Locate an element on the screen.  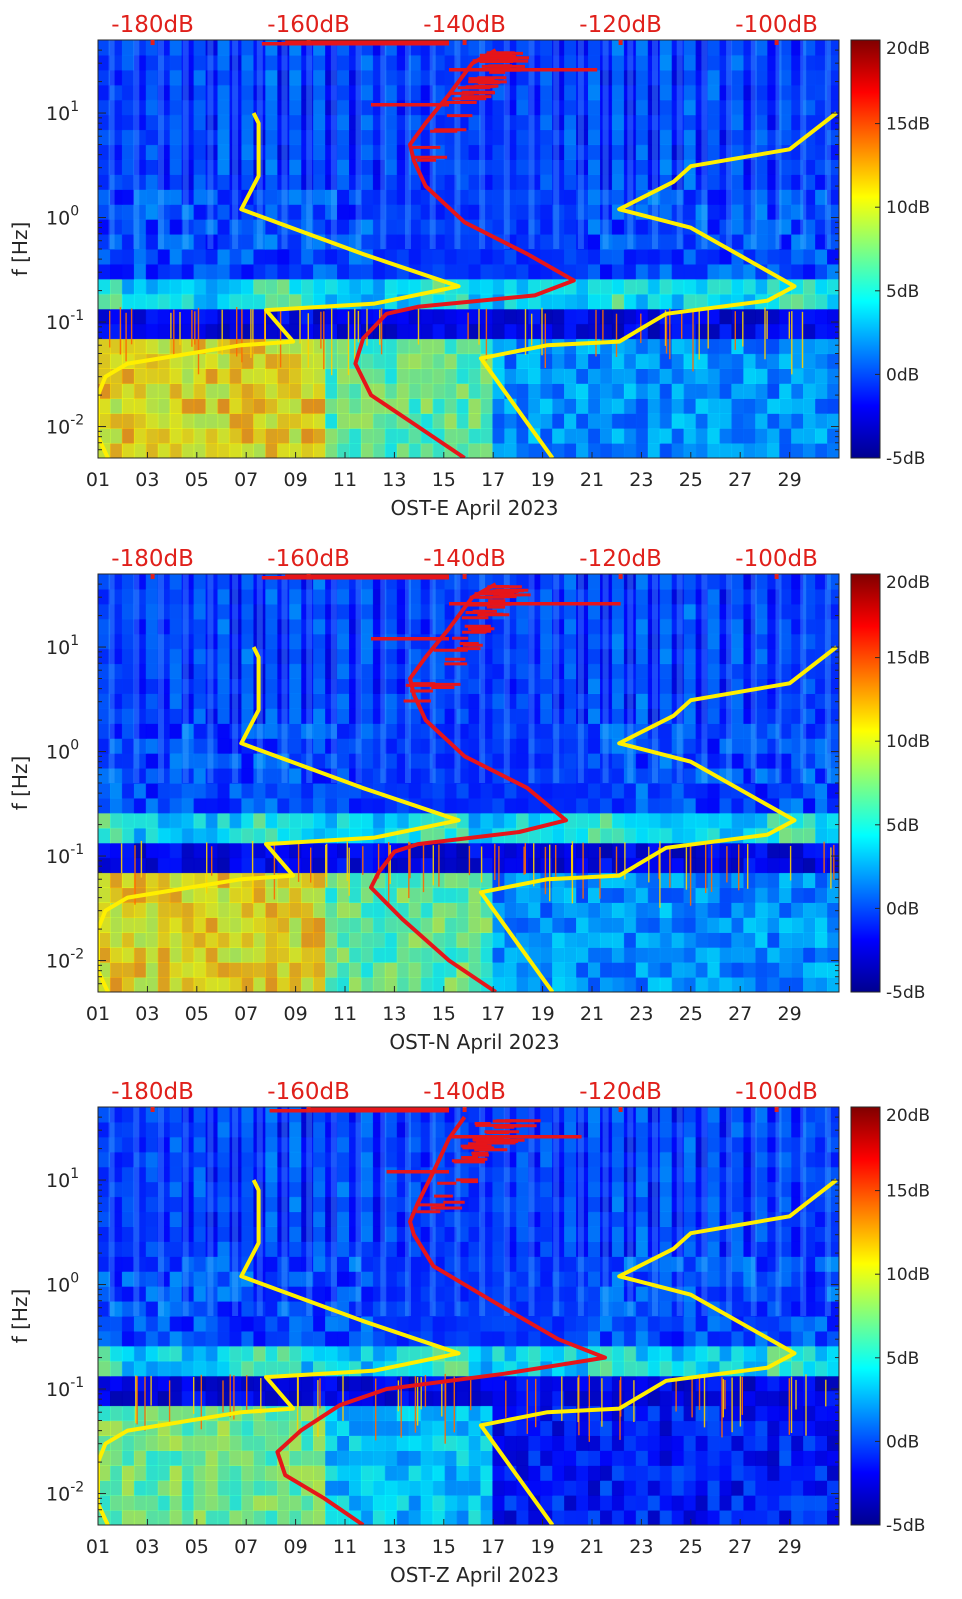
x-tick-label: 29 is located at coordinates (790, 480).